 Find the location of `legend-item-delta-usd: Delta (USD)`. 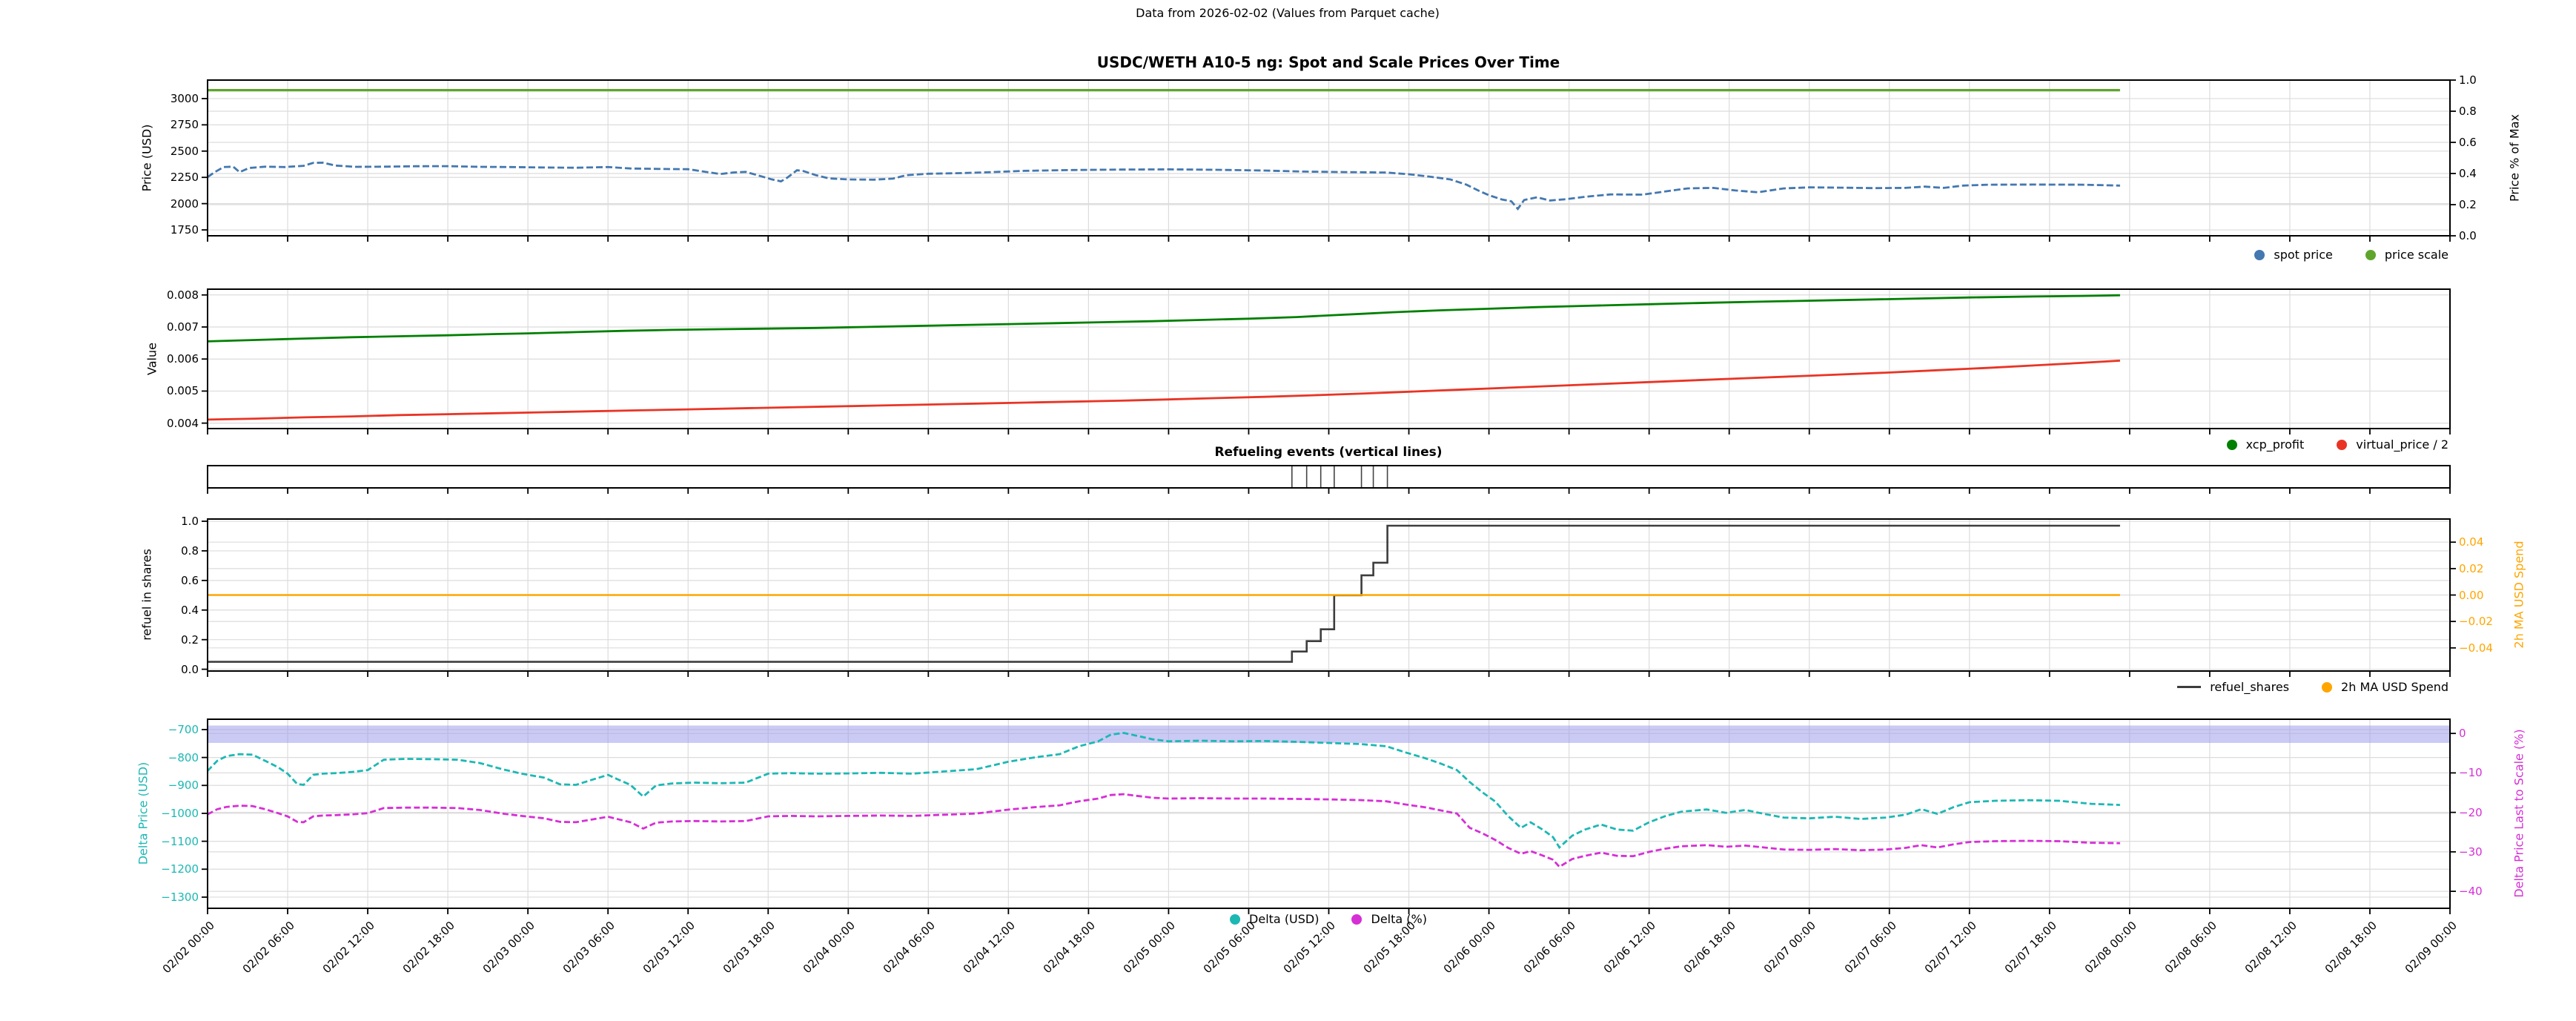

legend-item-delta-usd: Delta (USD) is located at coordinates (1274, 919).